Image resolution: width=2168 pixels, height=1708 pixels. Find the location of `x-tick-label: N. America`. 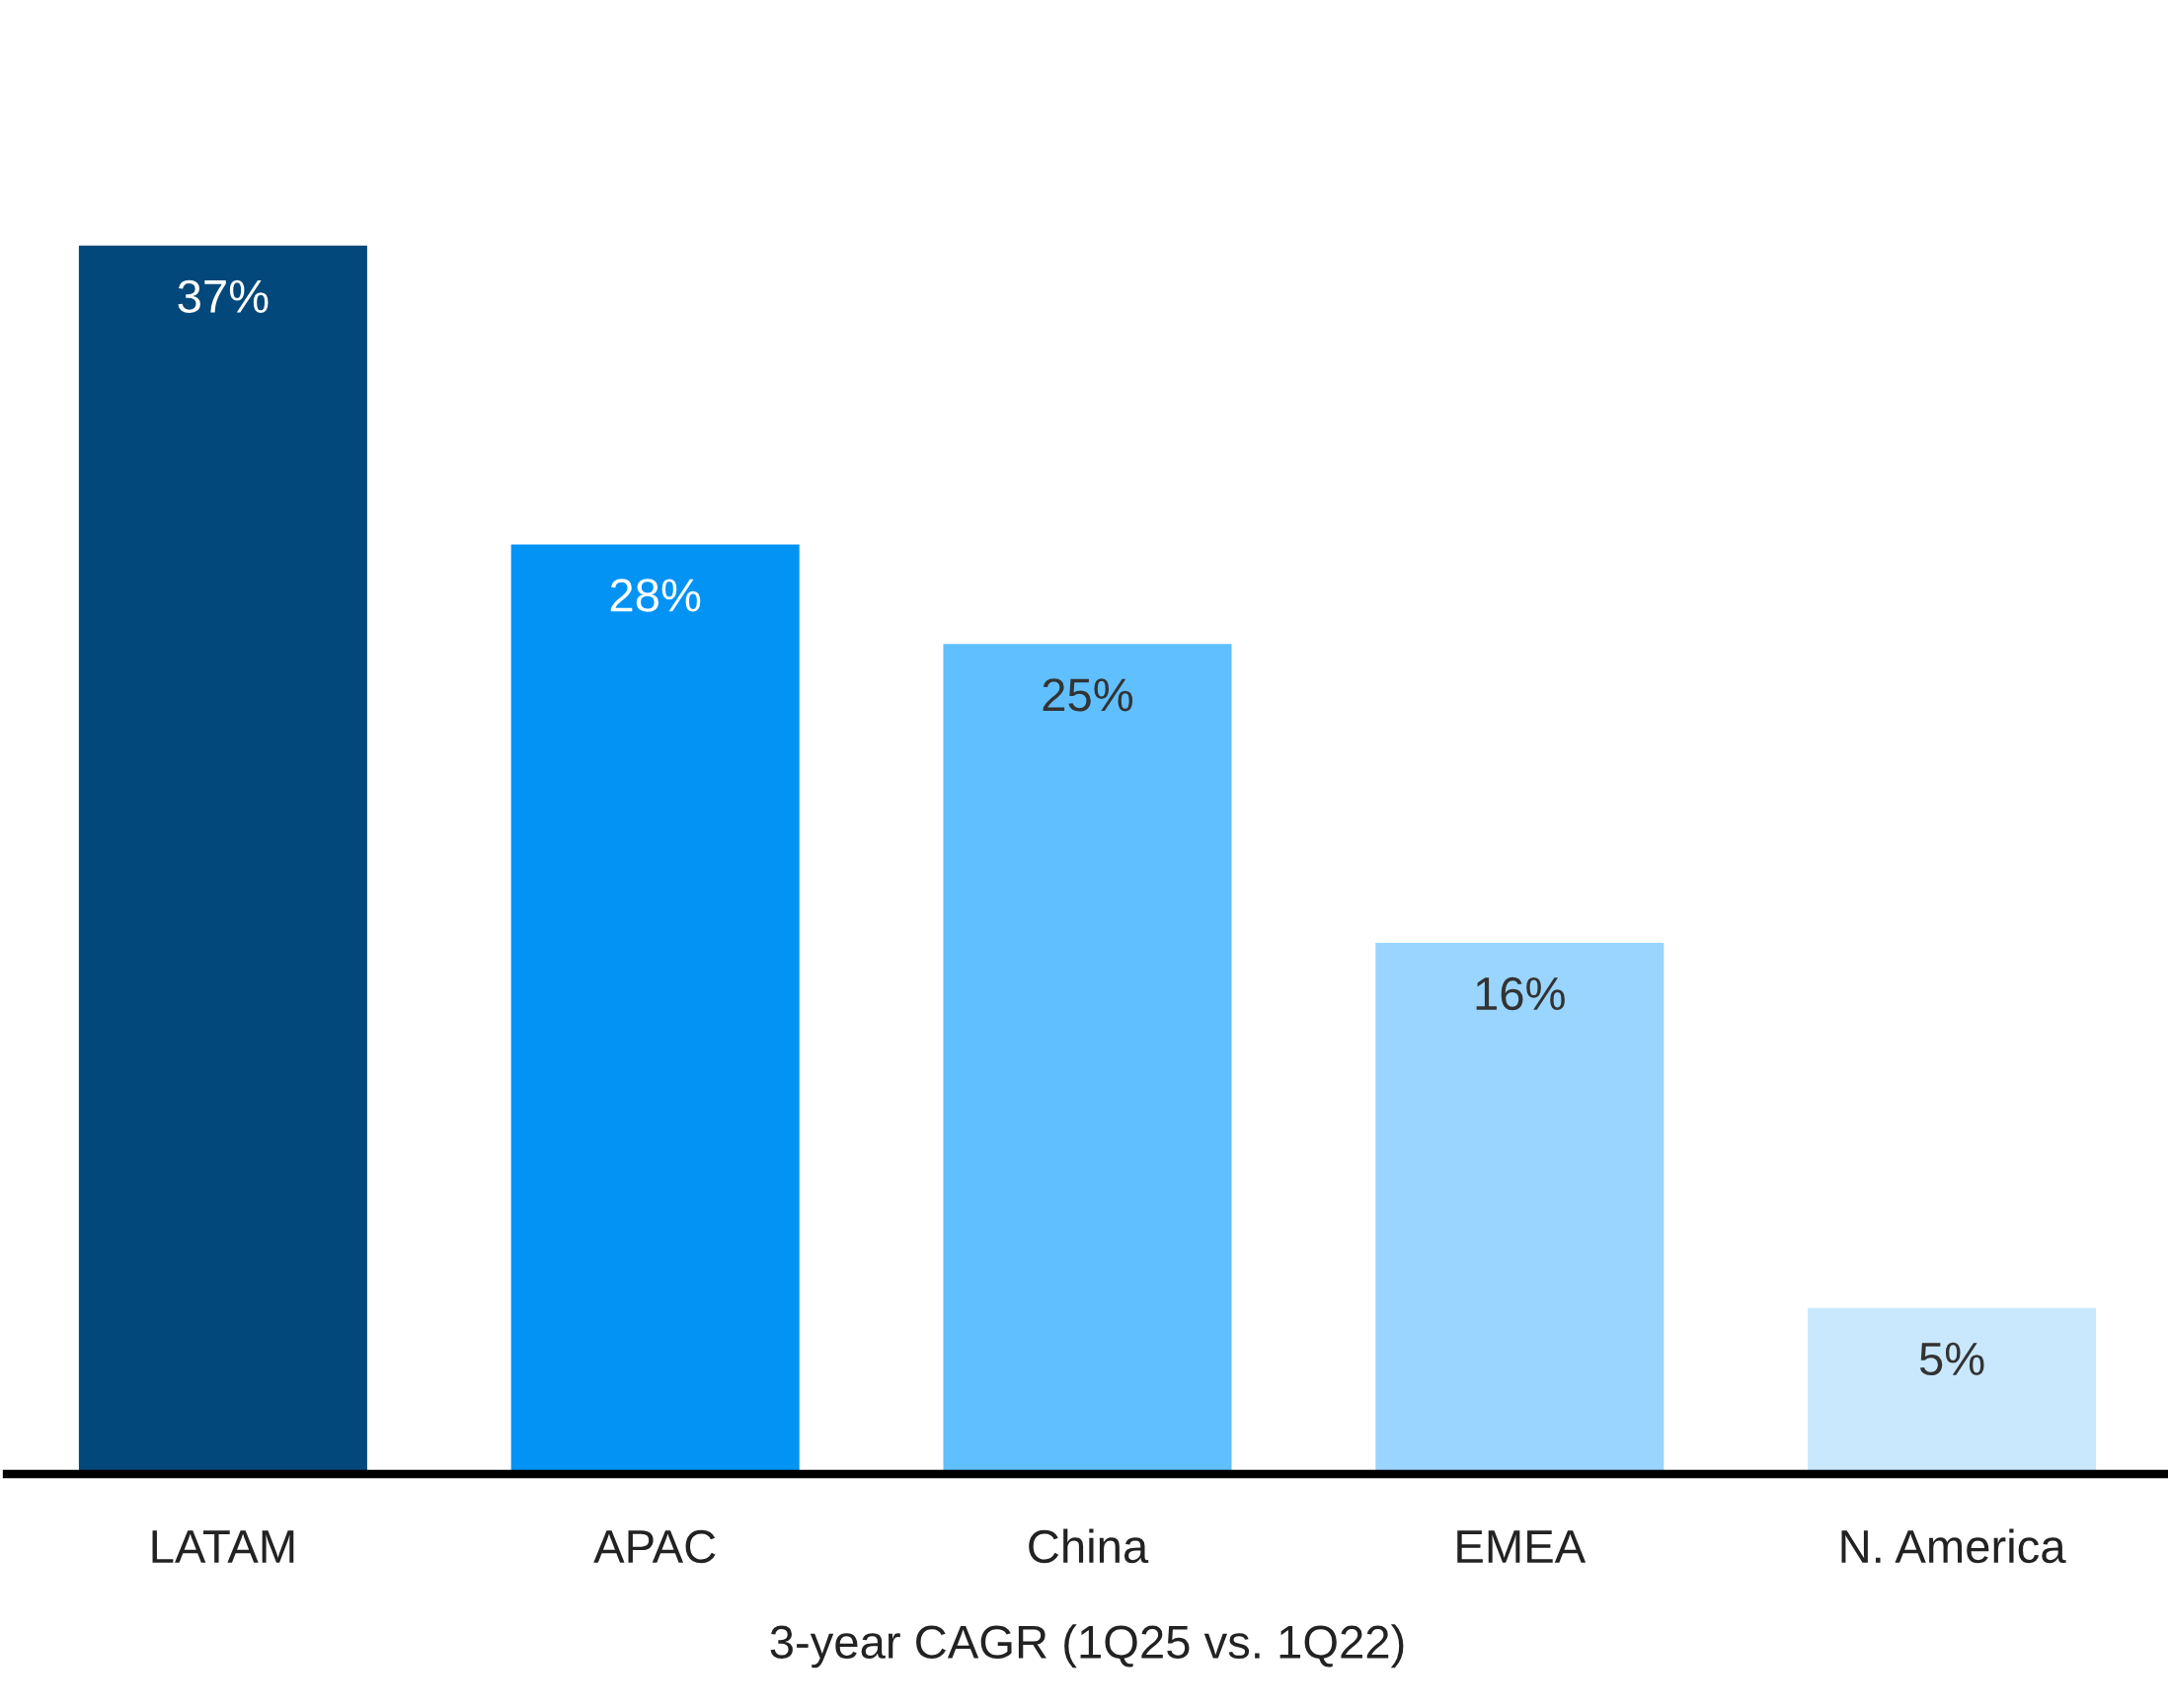

x-tick-label: N. America is located at coordinates (1953, 1546).